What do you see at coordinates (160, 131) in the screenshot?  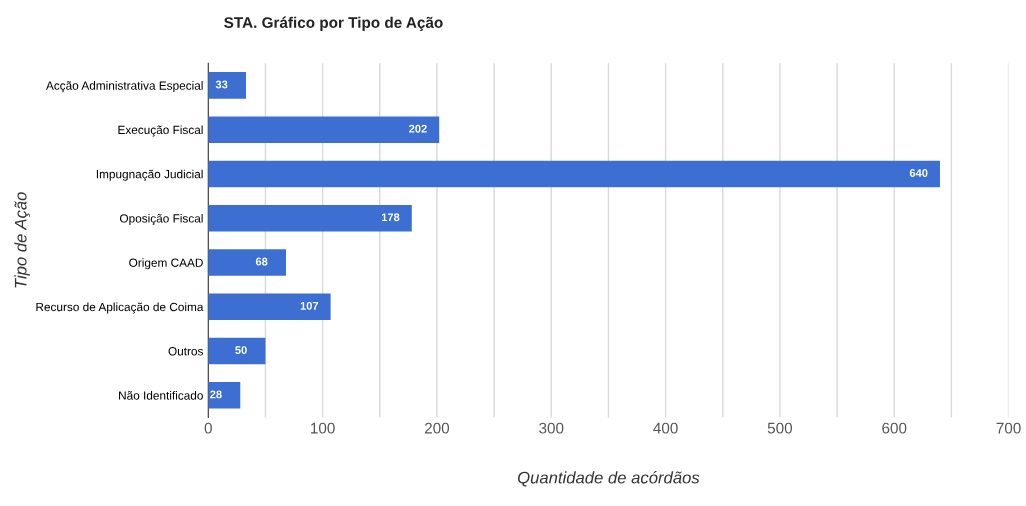 I see `y-tick-label: Execução Fiscal` at bounding box center [160, 131].